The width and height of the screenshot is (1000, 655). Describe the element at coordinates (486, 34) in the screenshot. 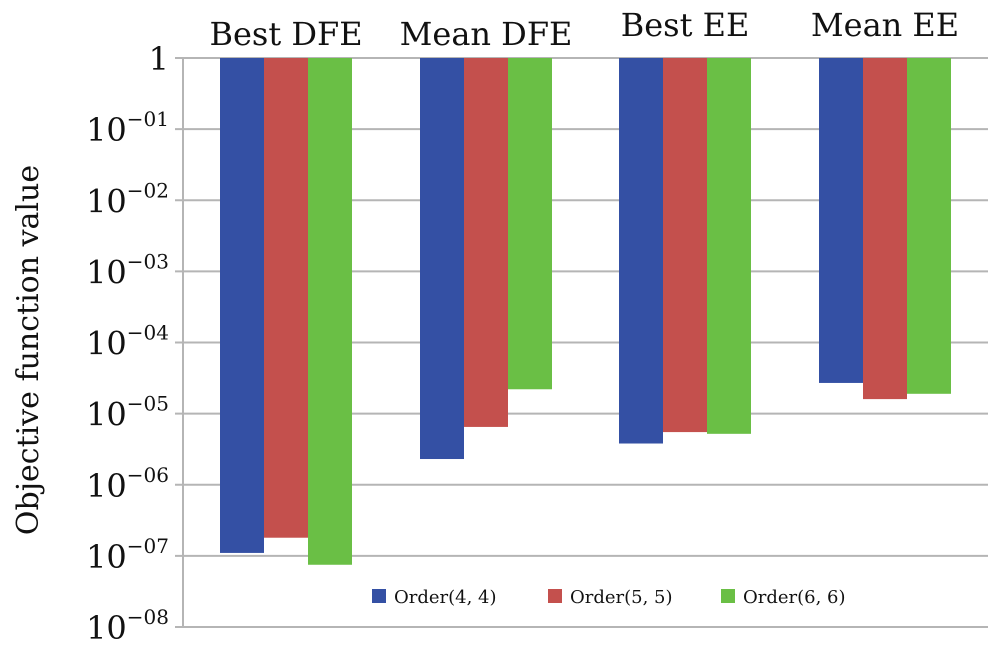

I see `category-label: Mean DFE` at that location.